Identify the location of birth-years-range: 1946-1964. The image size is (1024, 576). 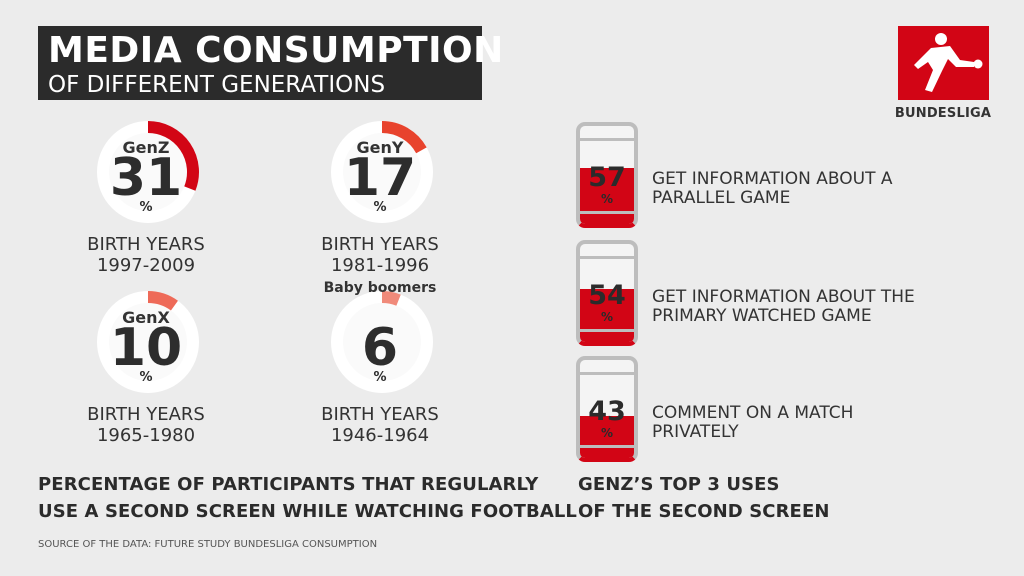
(380, 435).